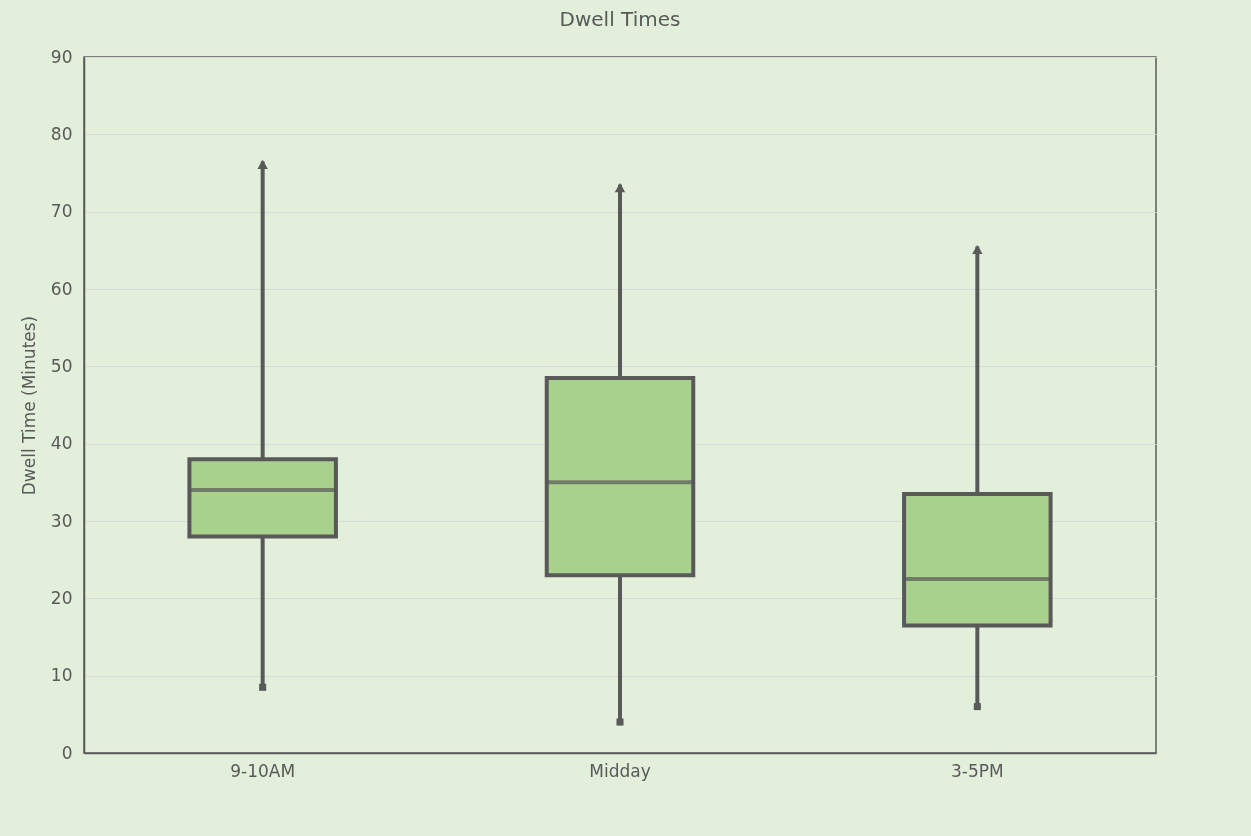 The width and height of the screenshot is (1251, 836). What do you see at coordinates (67, 752) in the screenshot?
I see `y-tick-label: 0` at bounding box center [67, 752].